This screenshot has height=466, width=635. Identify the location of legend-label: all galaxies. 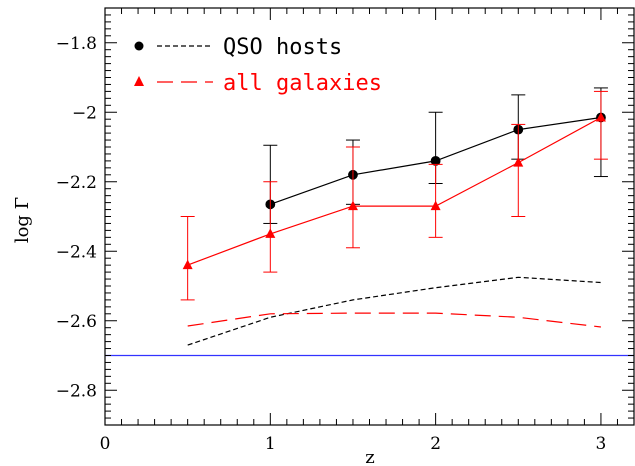
(302, 83).